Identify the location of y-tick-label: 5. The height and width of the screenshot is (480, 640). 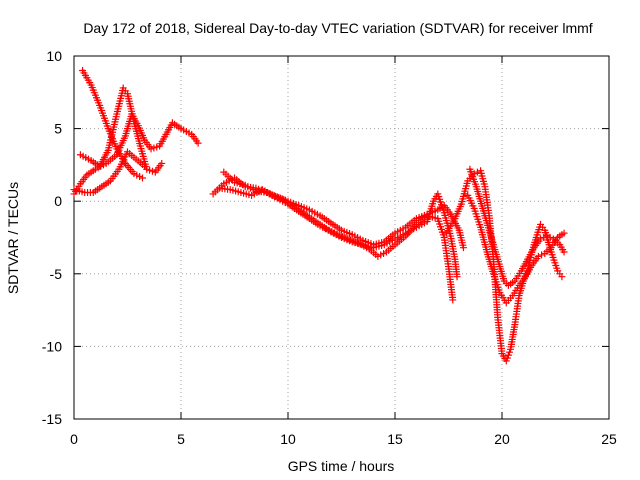
(58, 129).